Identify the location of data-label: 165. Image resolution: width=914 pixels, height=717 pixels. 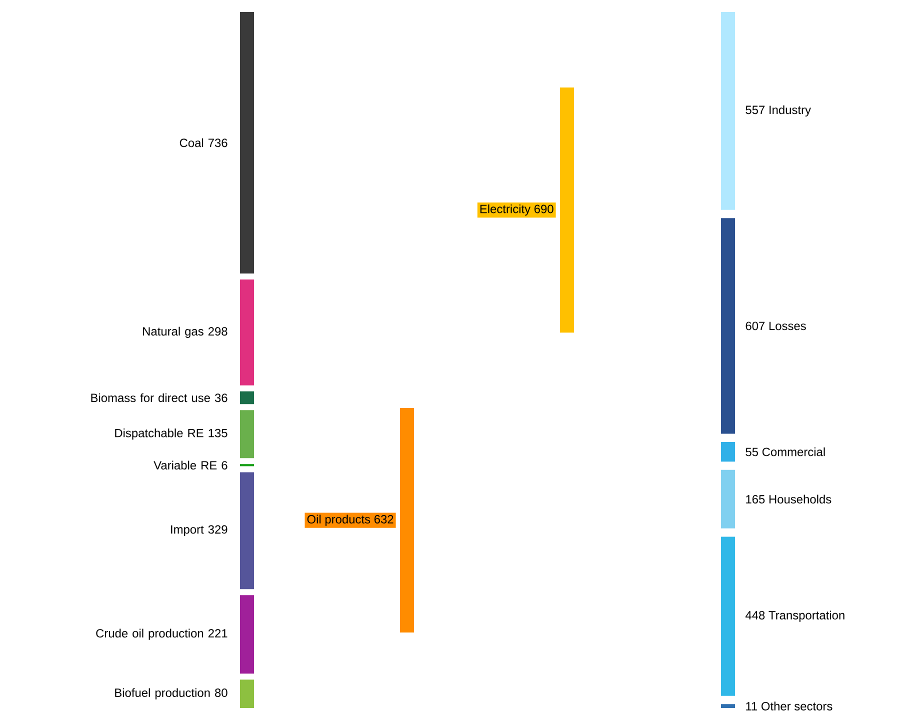
(755, 499).